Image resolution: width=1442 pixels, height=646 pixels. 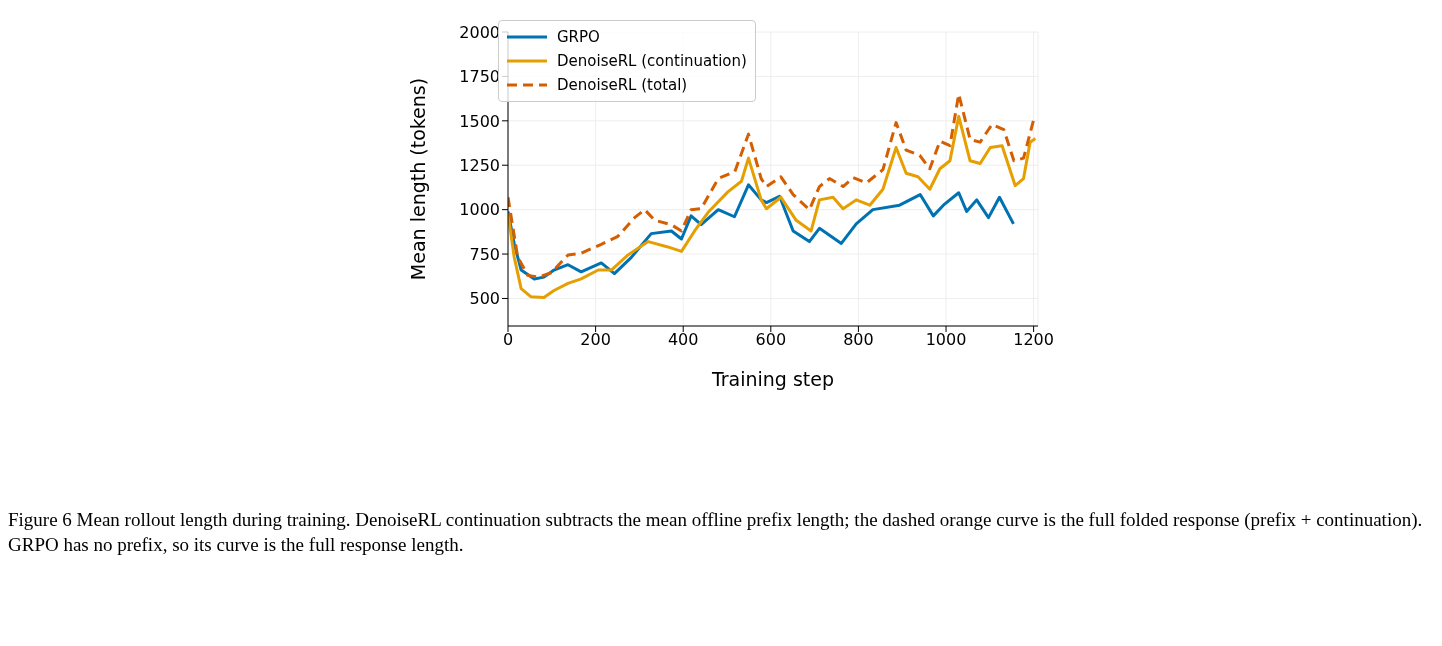 What do you see at coordinates (622, 85) in the screenshot?
I see `legend-label: DenoiseRL (total)` at bounding box center [622, 85].